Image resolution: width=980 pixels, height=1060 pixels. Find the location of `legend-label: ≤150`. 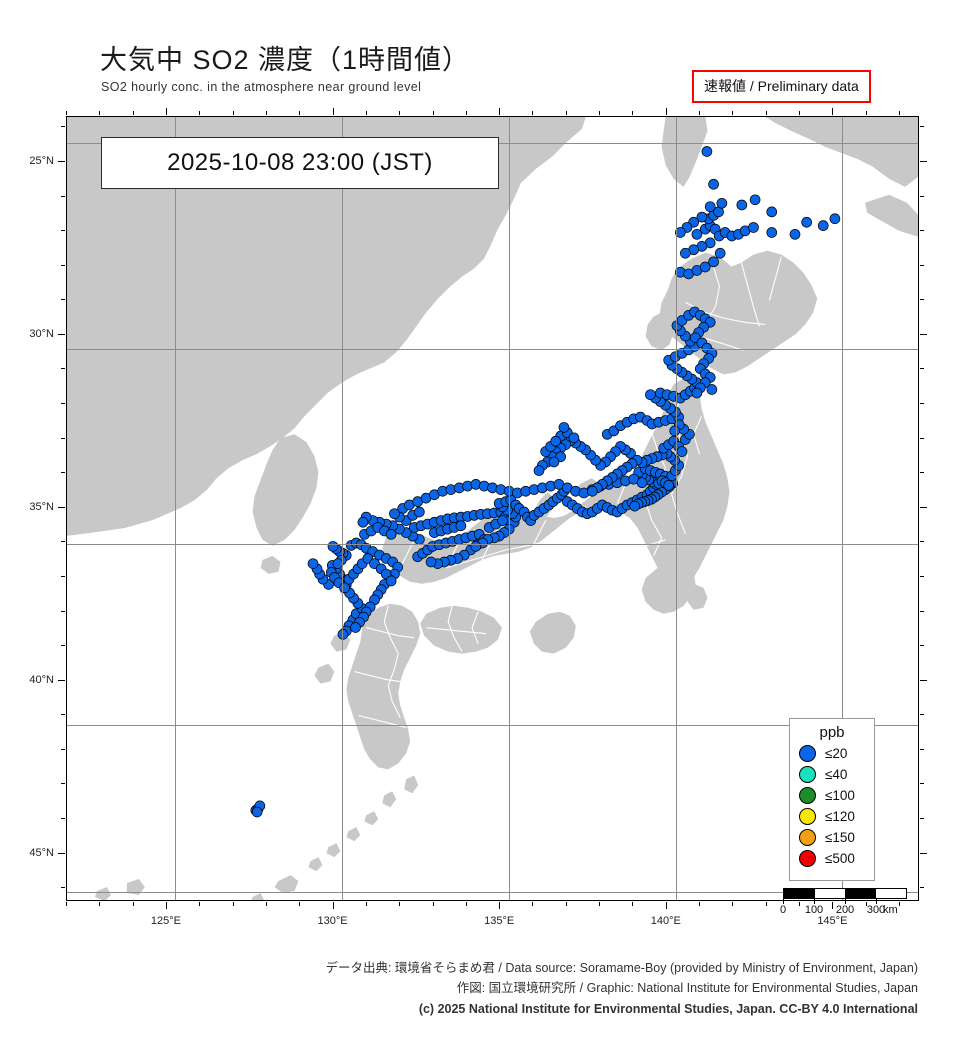

legend-label: ≤150 is located at coordinates (840, 837).